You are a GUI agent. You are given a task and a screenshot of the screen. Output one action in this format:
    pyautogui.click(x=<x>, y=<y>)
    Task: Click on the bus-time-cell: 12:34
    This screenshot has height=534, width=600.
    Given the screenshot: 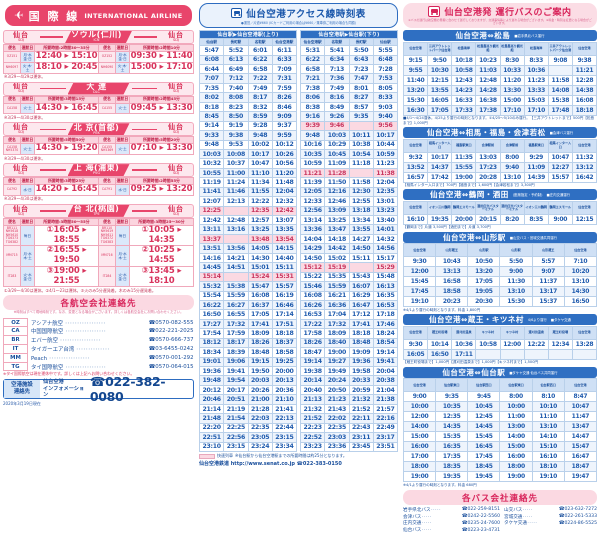 What is the action you would take?
    pyautogui.click(x=560, y=344)
    